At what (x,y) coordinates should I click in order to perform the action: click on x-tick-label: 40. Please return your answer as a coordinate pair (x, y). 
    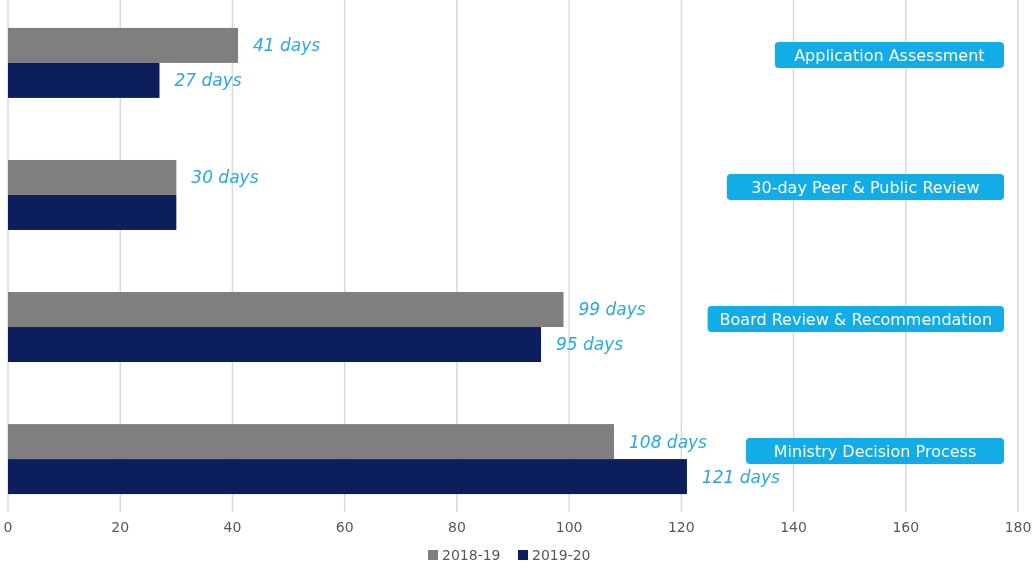
    Looking at the image, I should click on (232, 527).